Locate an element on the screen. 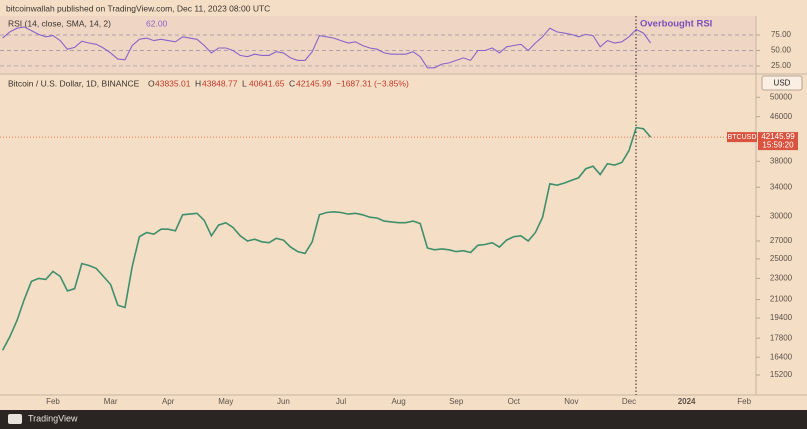  y-tick-label: 25000 is located at coordinates (781, 258).